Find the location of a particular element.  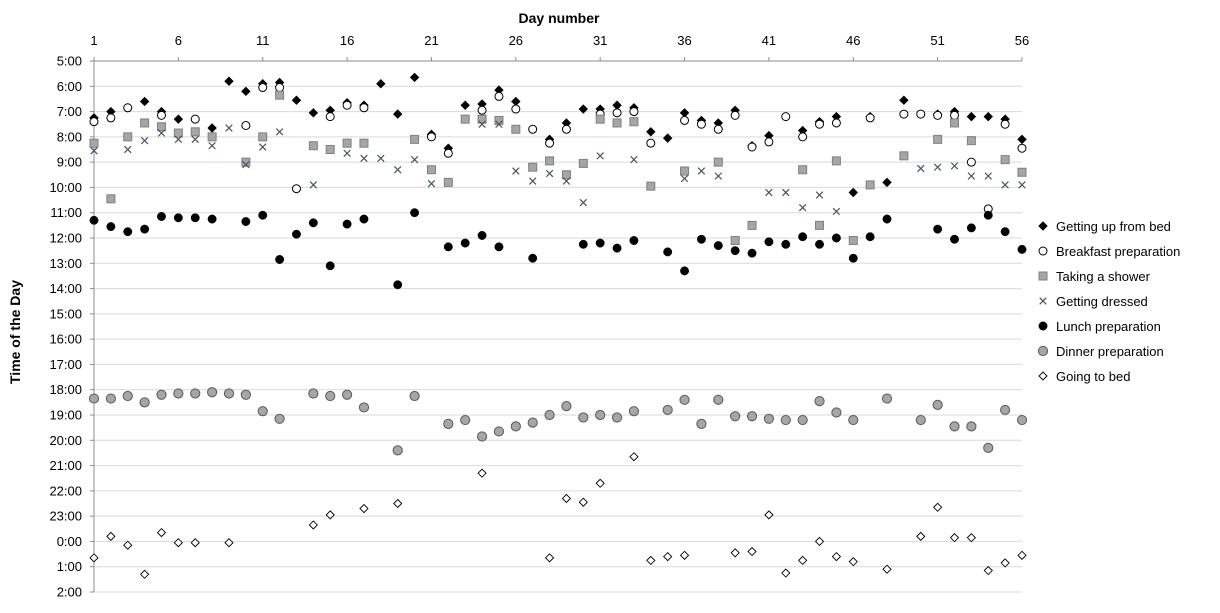

y-axis-title: Time of the Day is located at coordinates (15, 332).